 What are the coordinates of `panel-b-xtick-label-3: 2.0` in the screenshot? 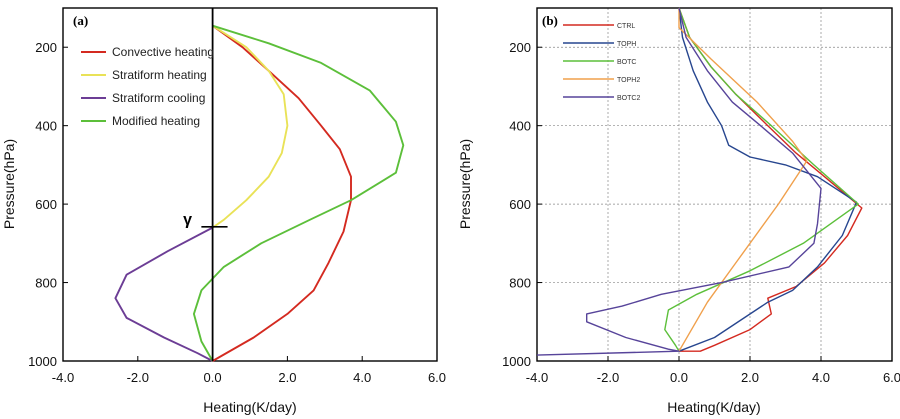 It's located at (750, 377).